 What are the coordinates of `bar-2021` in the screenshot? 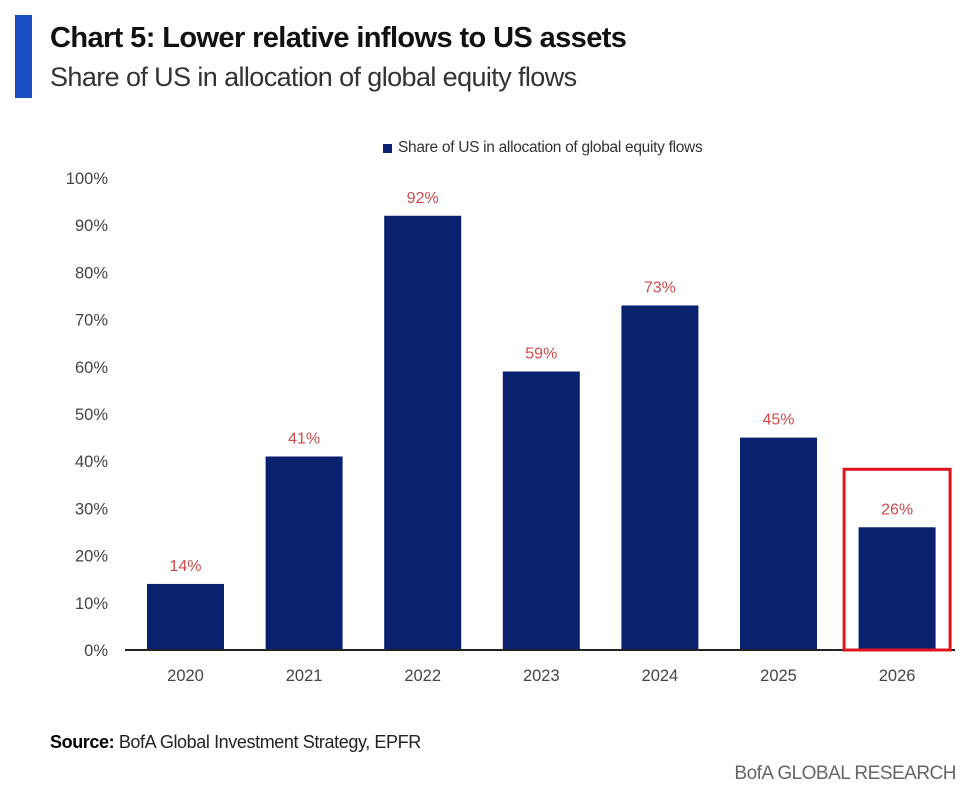 It's located at (304, 553).